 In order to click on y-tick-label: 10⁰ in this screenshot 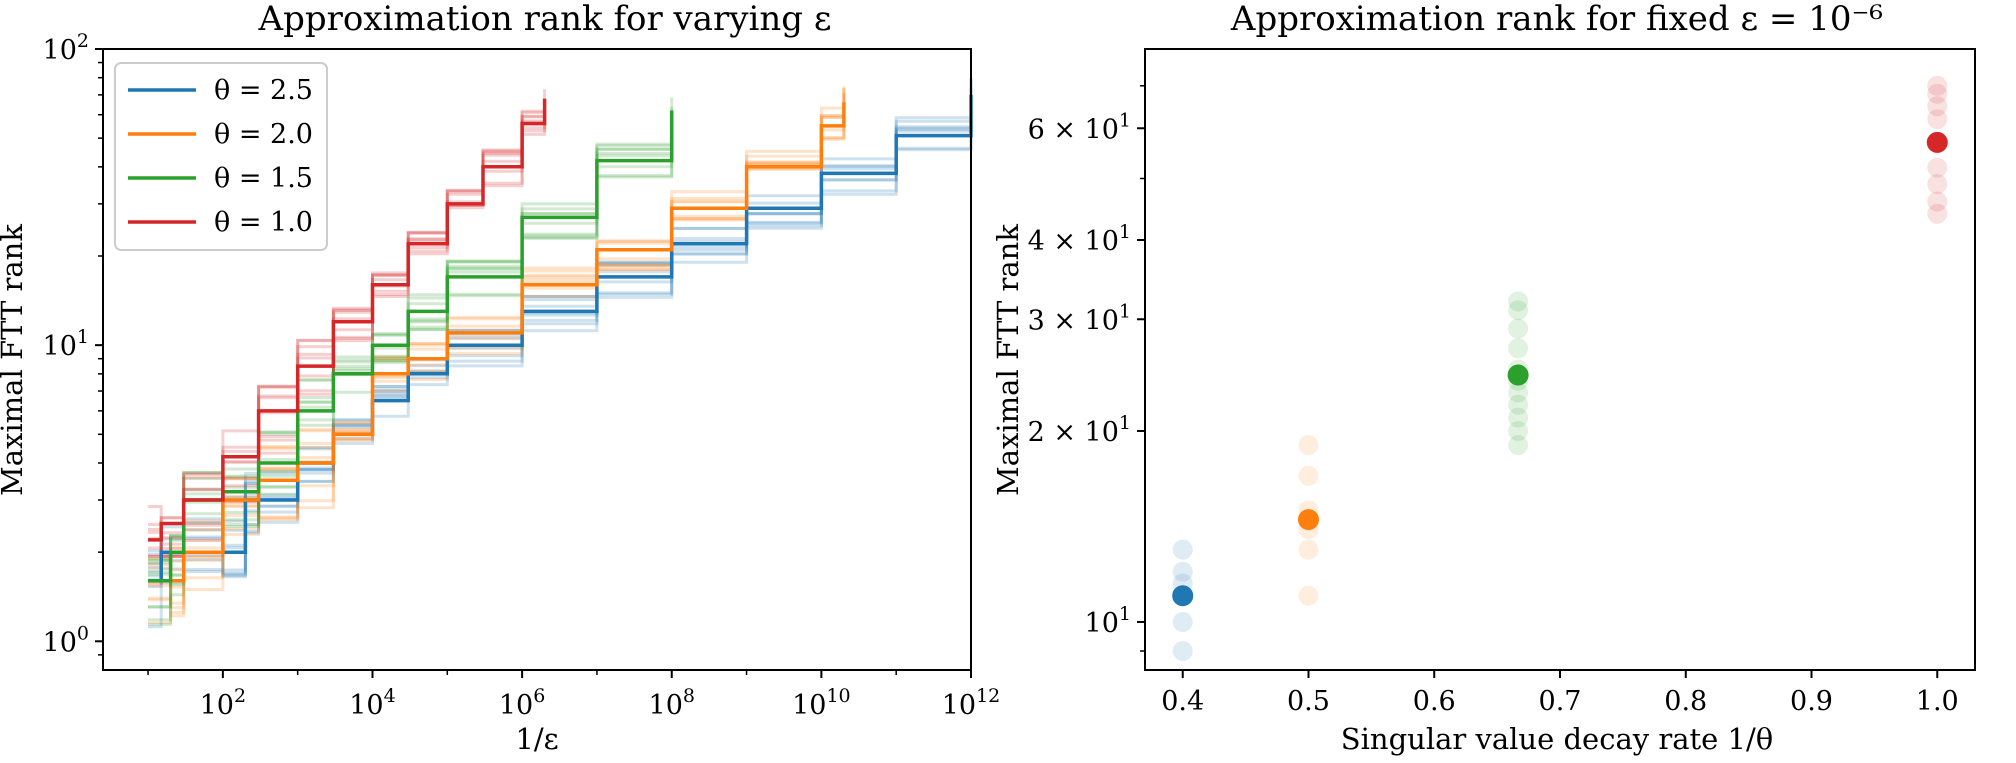, I will do `click(66, 640)`.